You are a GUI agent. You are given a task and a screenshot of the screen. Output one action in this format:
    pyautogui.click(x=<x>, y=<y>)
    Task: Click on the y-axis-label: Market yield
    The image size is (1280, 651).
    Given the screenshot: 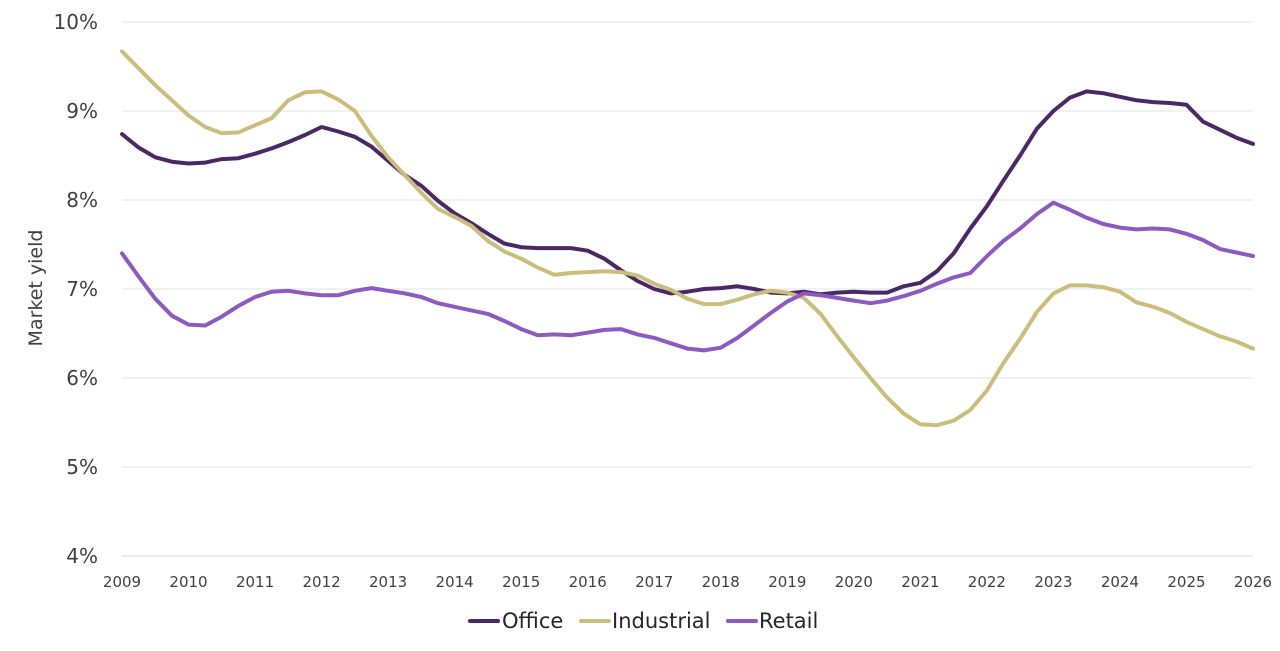 What is the action you would take?
    pyautogui.click(x=36, y=288)
    